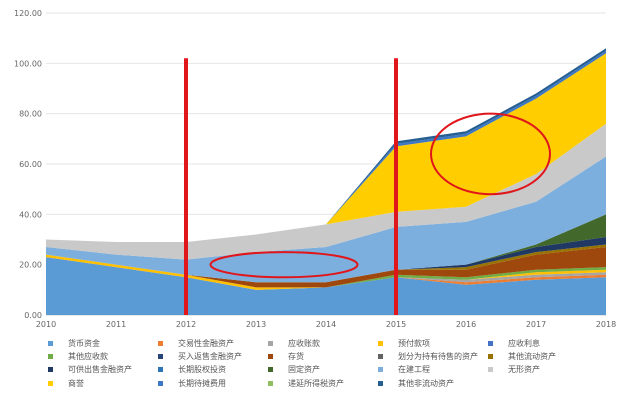 This screenshot has width=640, height=404. Describe the element at coordinates (532, 356) in the screenshot. I see `legend-label: 其他流动资产` at that location.